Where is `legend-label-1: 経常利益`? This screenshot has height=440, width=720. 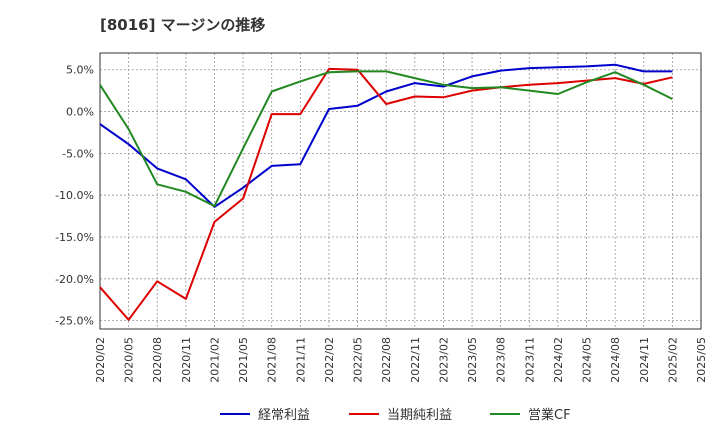
legend-label-1: 経常利益 is located at coordinates (284, 415).